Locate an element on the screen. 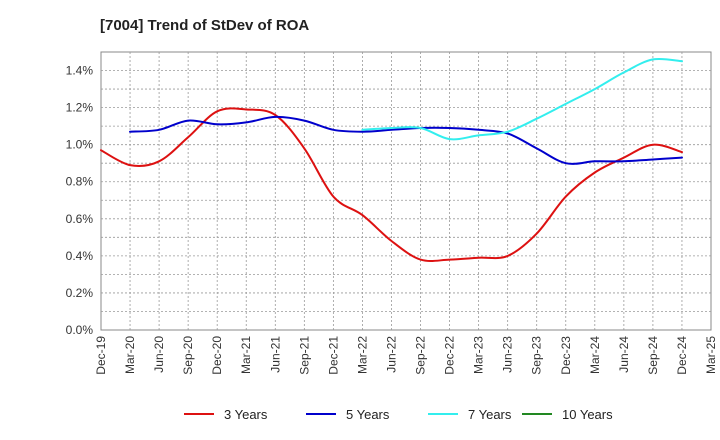 The width and height of the screenshot is (720, 440). x-tick-label: Jun-23 is located at coordinates (508, 354).